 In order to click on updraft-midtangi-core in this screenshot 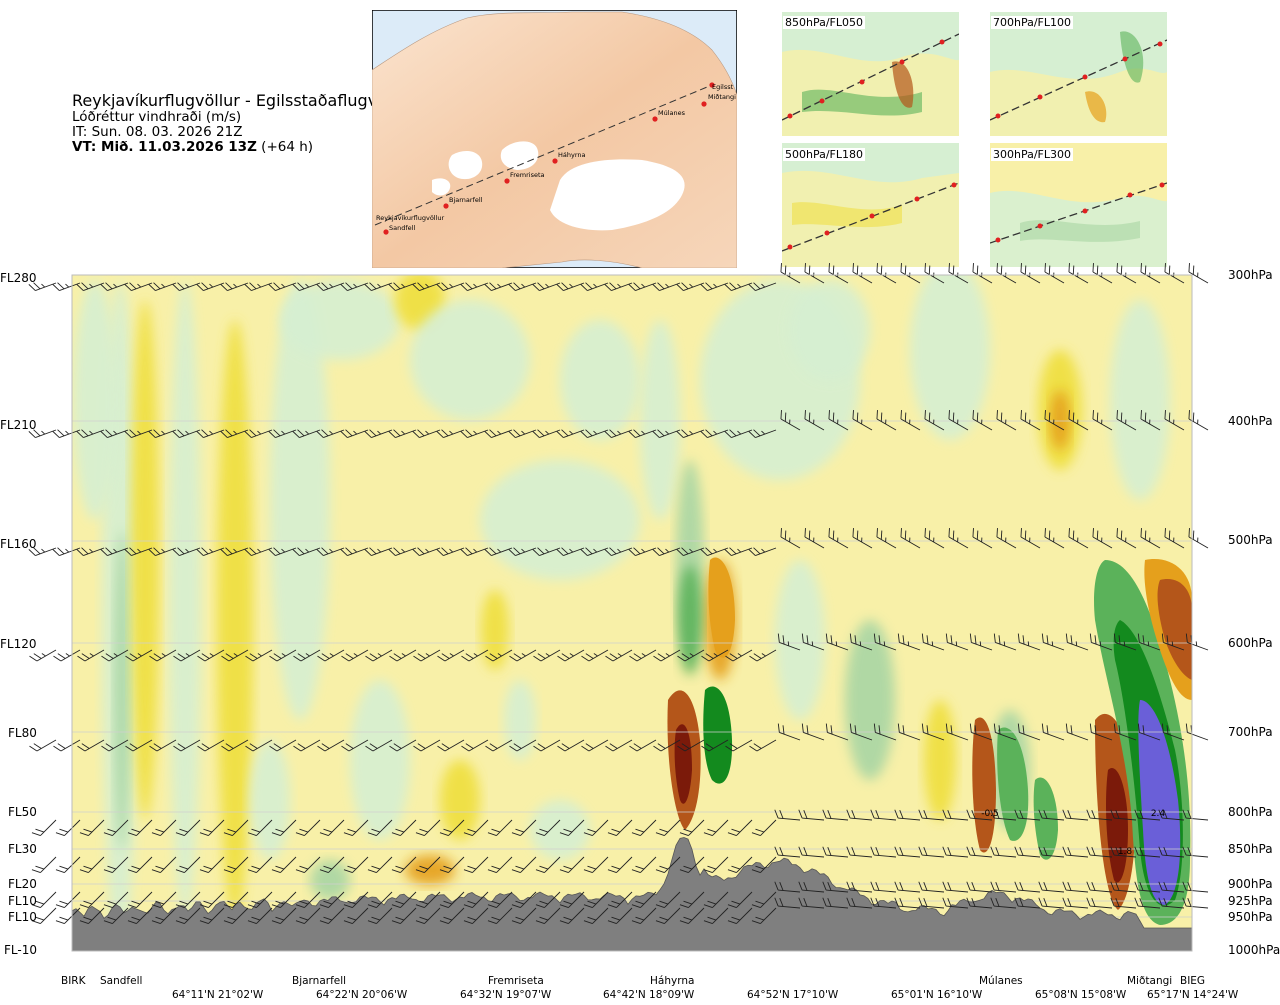, I will do `click(1159, 802)`.